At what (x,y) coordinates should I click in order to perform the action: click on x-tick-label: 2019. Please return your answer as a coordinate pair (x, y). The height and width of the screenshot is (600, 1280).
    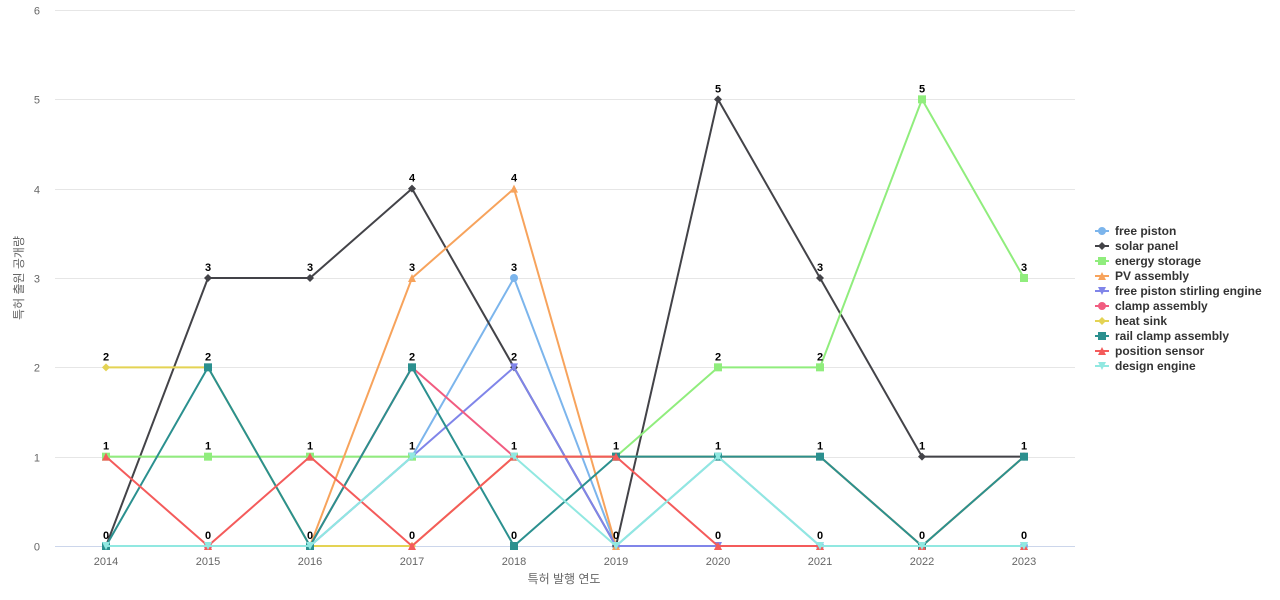
    Looking at the image, I should click on (616, 562).